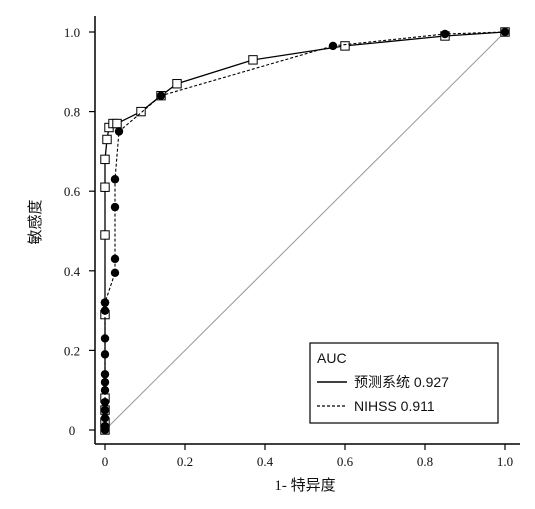 The width and height of the screenshot is (535, 509). I want to click on x-tick-label: 0.2, so click(185, 461).